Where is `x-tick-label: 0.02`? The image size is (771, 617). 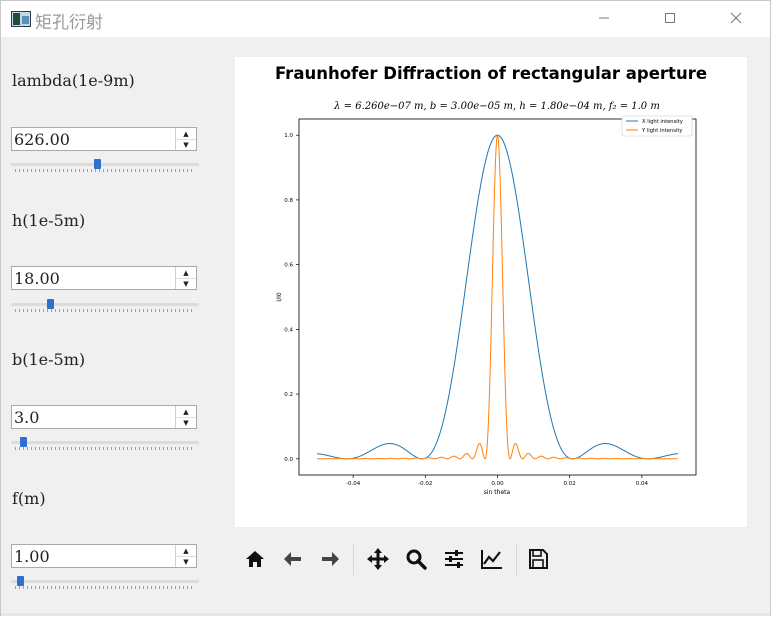
x-tick-label: 0.02 is located at coordinates (570, 484).